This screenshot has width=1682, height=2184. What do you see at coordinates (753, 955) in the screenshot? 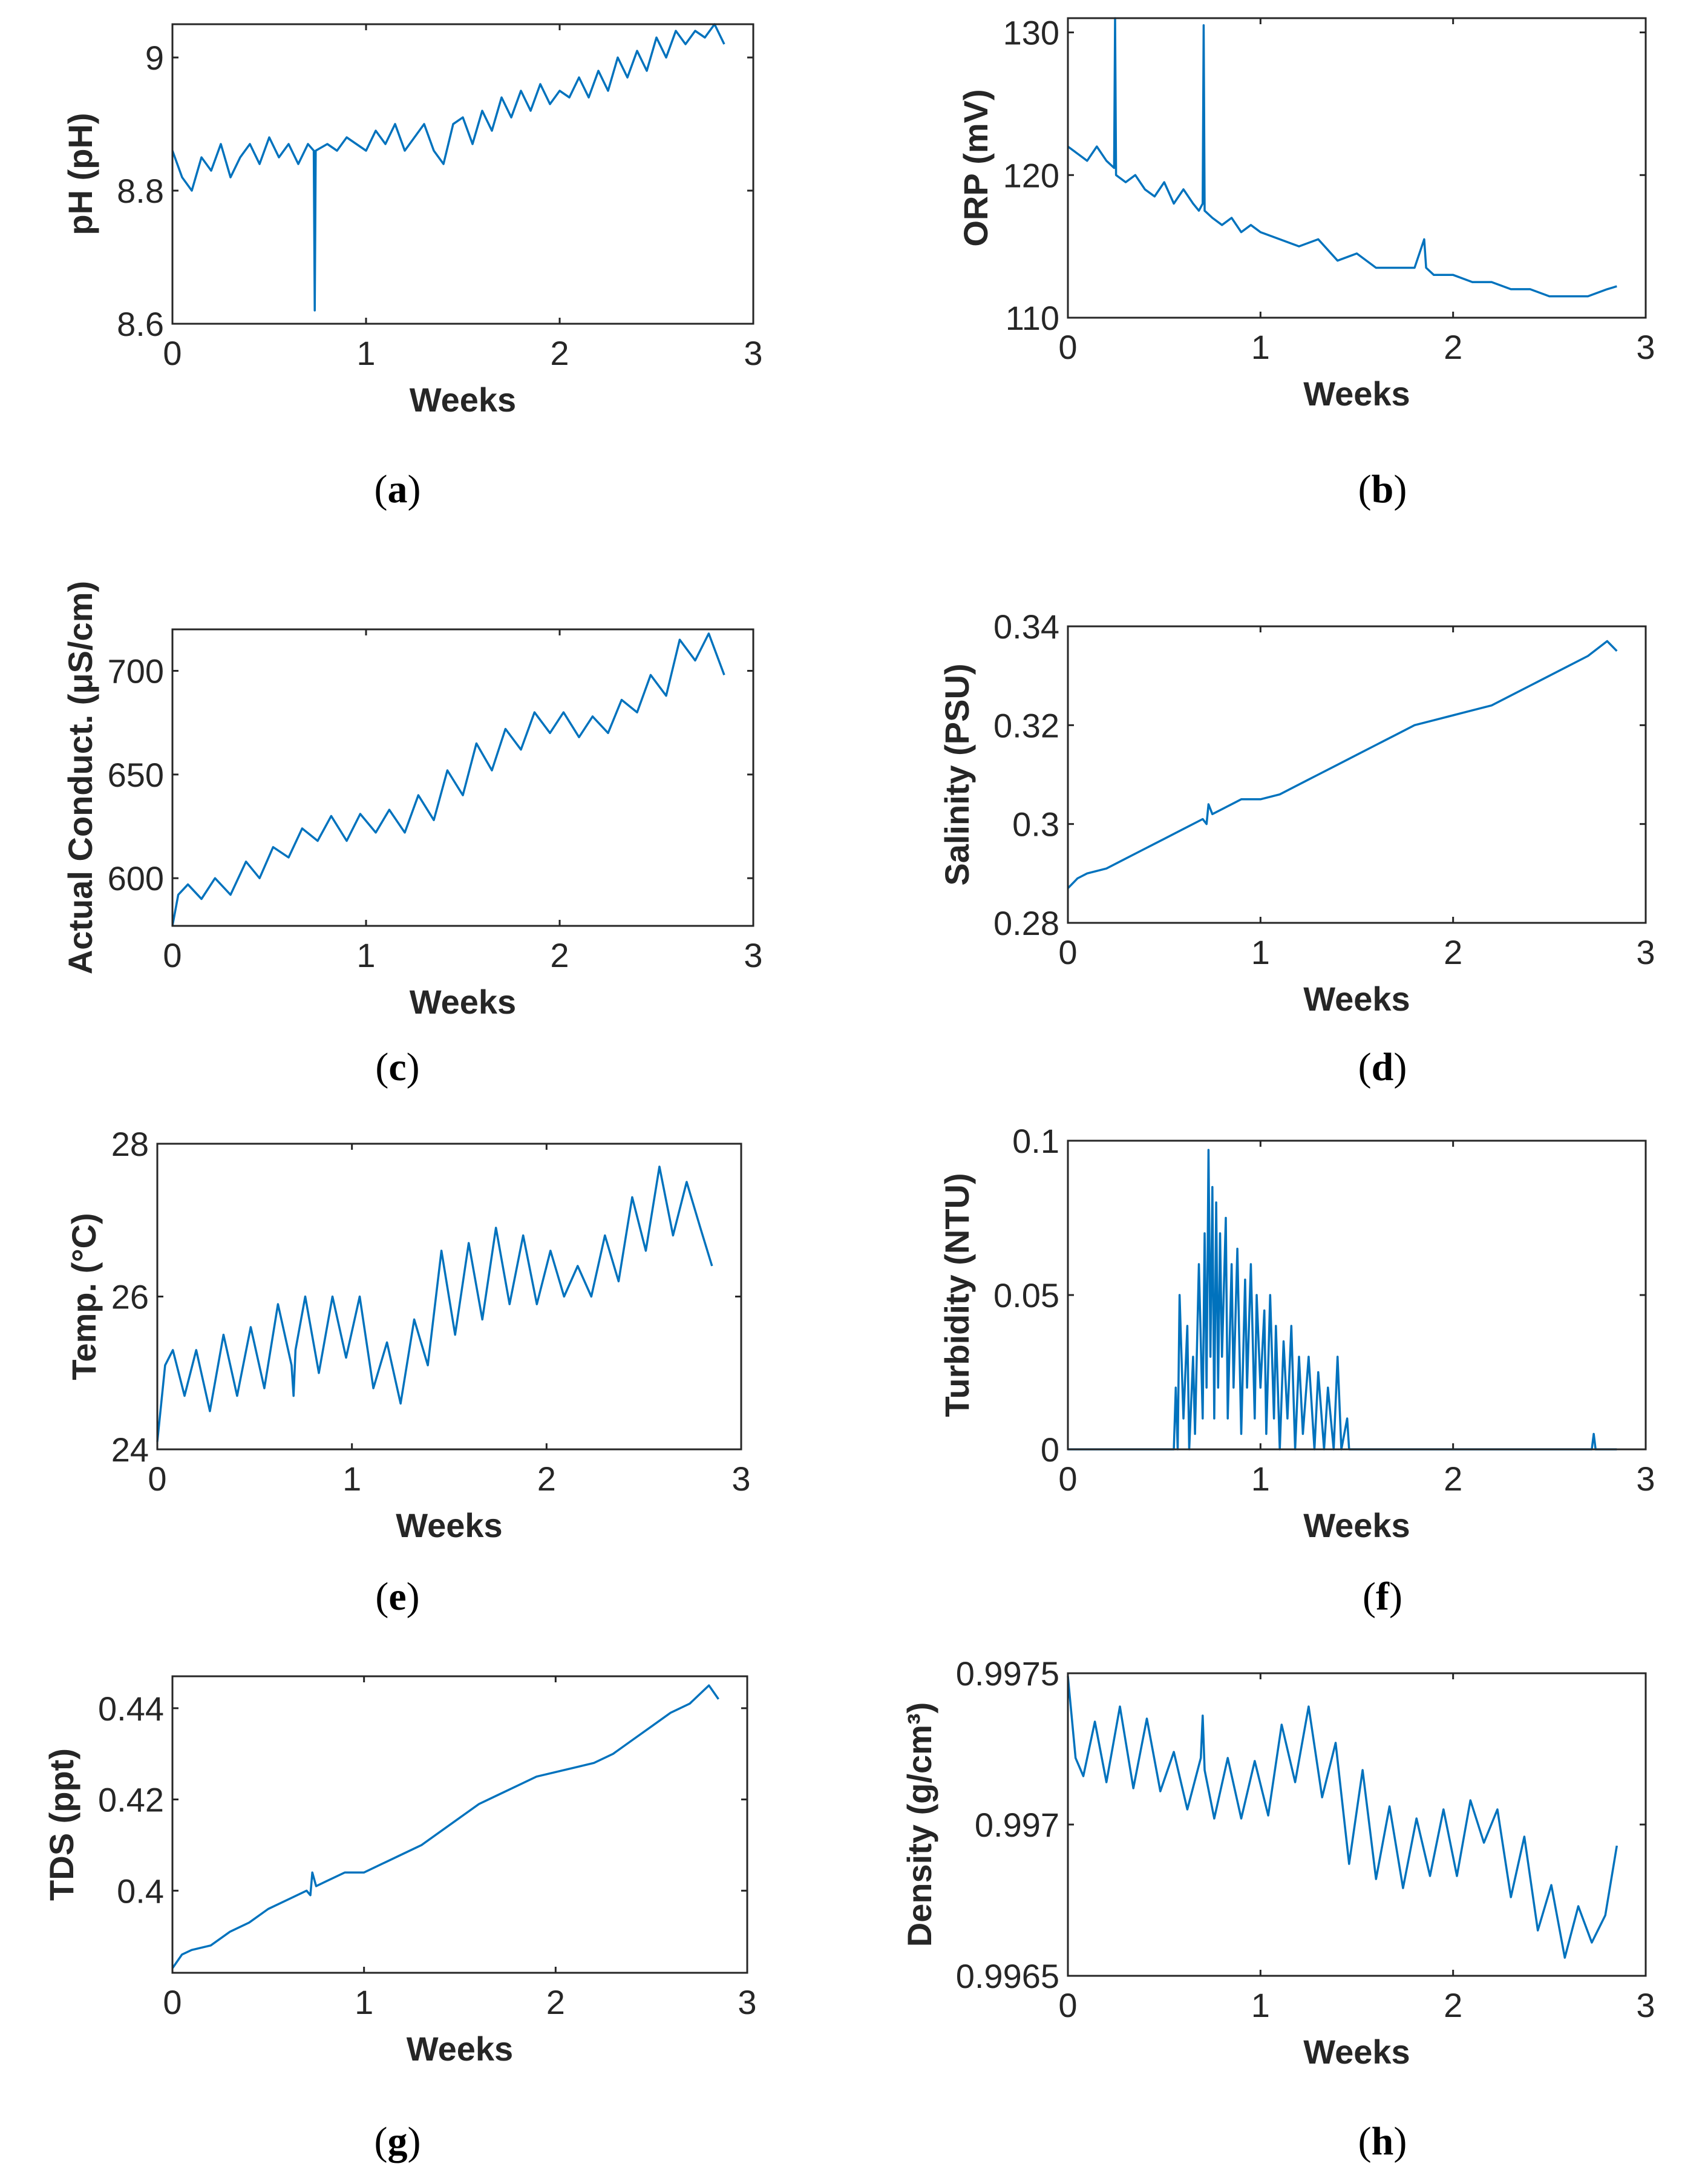
I see `xtick-label-c: 3` at bounding box center [753, 955].